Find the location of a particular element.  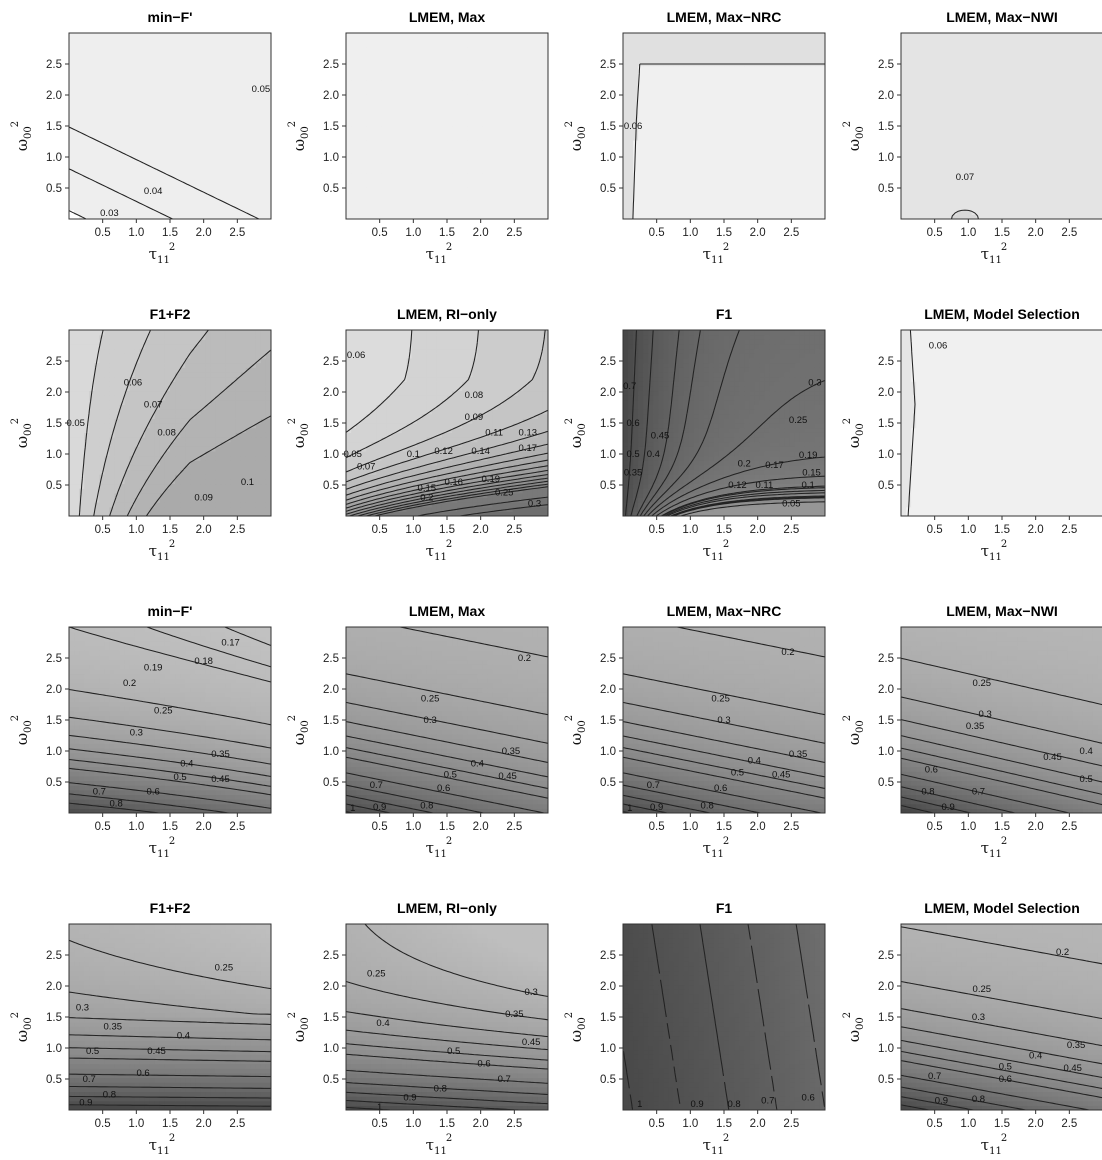

contour-label: 0.3 is located at coordinates (814, 383).